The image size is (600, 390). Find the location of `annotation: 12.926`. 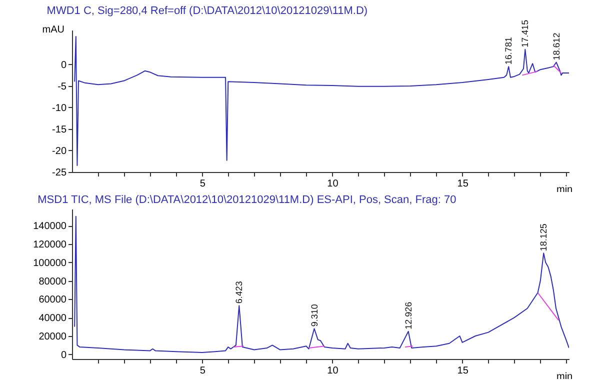

annotation: 12.926 is located at coordinates (408, 316).